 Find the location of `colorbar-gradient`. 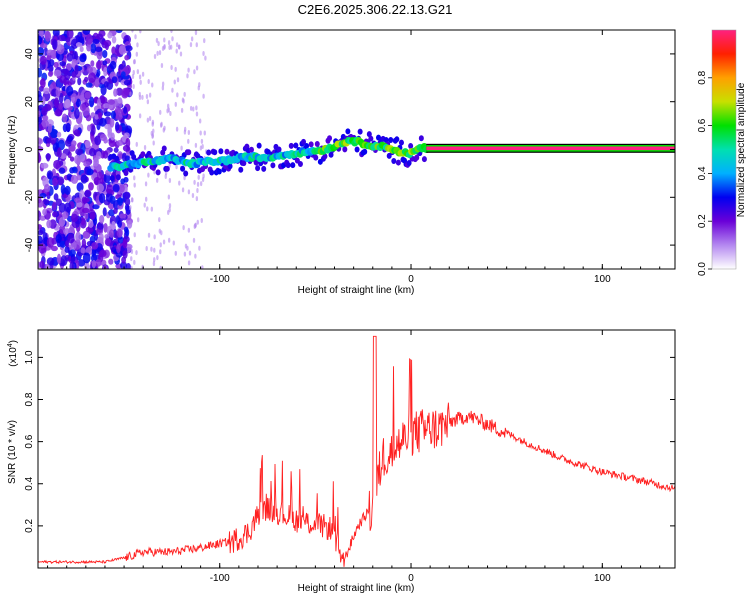

colorbar-gradient is located at coordinates (724, 149).